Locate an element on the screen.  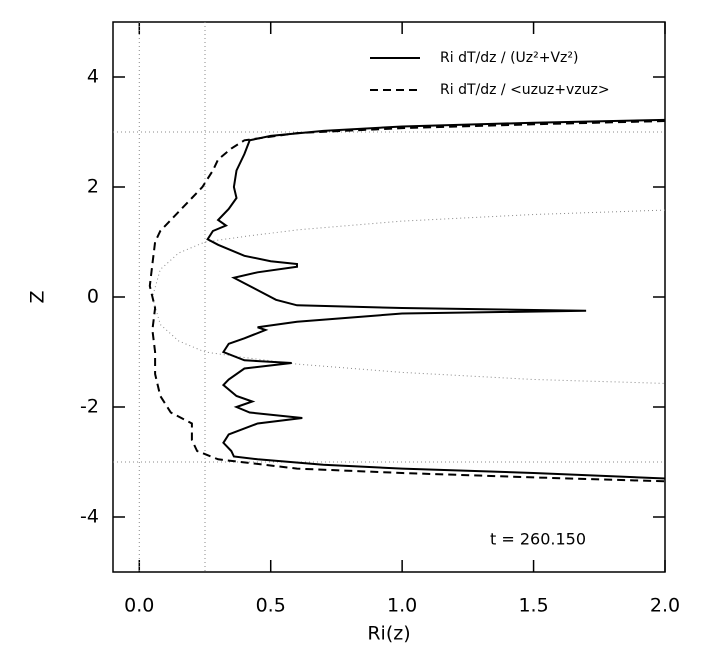
y-axis-label: Z is located at coordinates (38, 296).